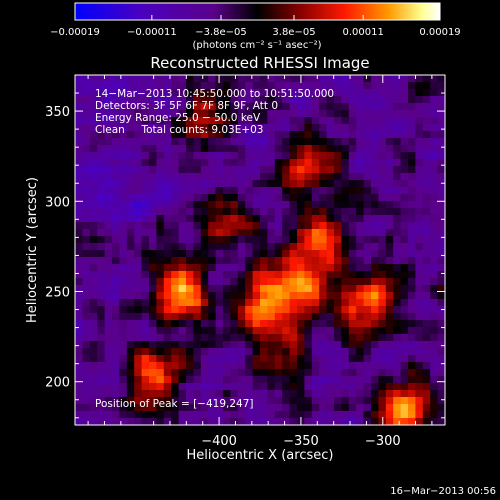 The image size is (500, 500). Describe the element at coordinates (57, 292) in the screenshot. I see `y-tick-label: 250` at that location.